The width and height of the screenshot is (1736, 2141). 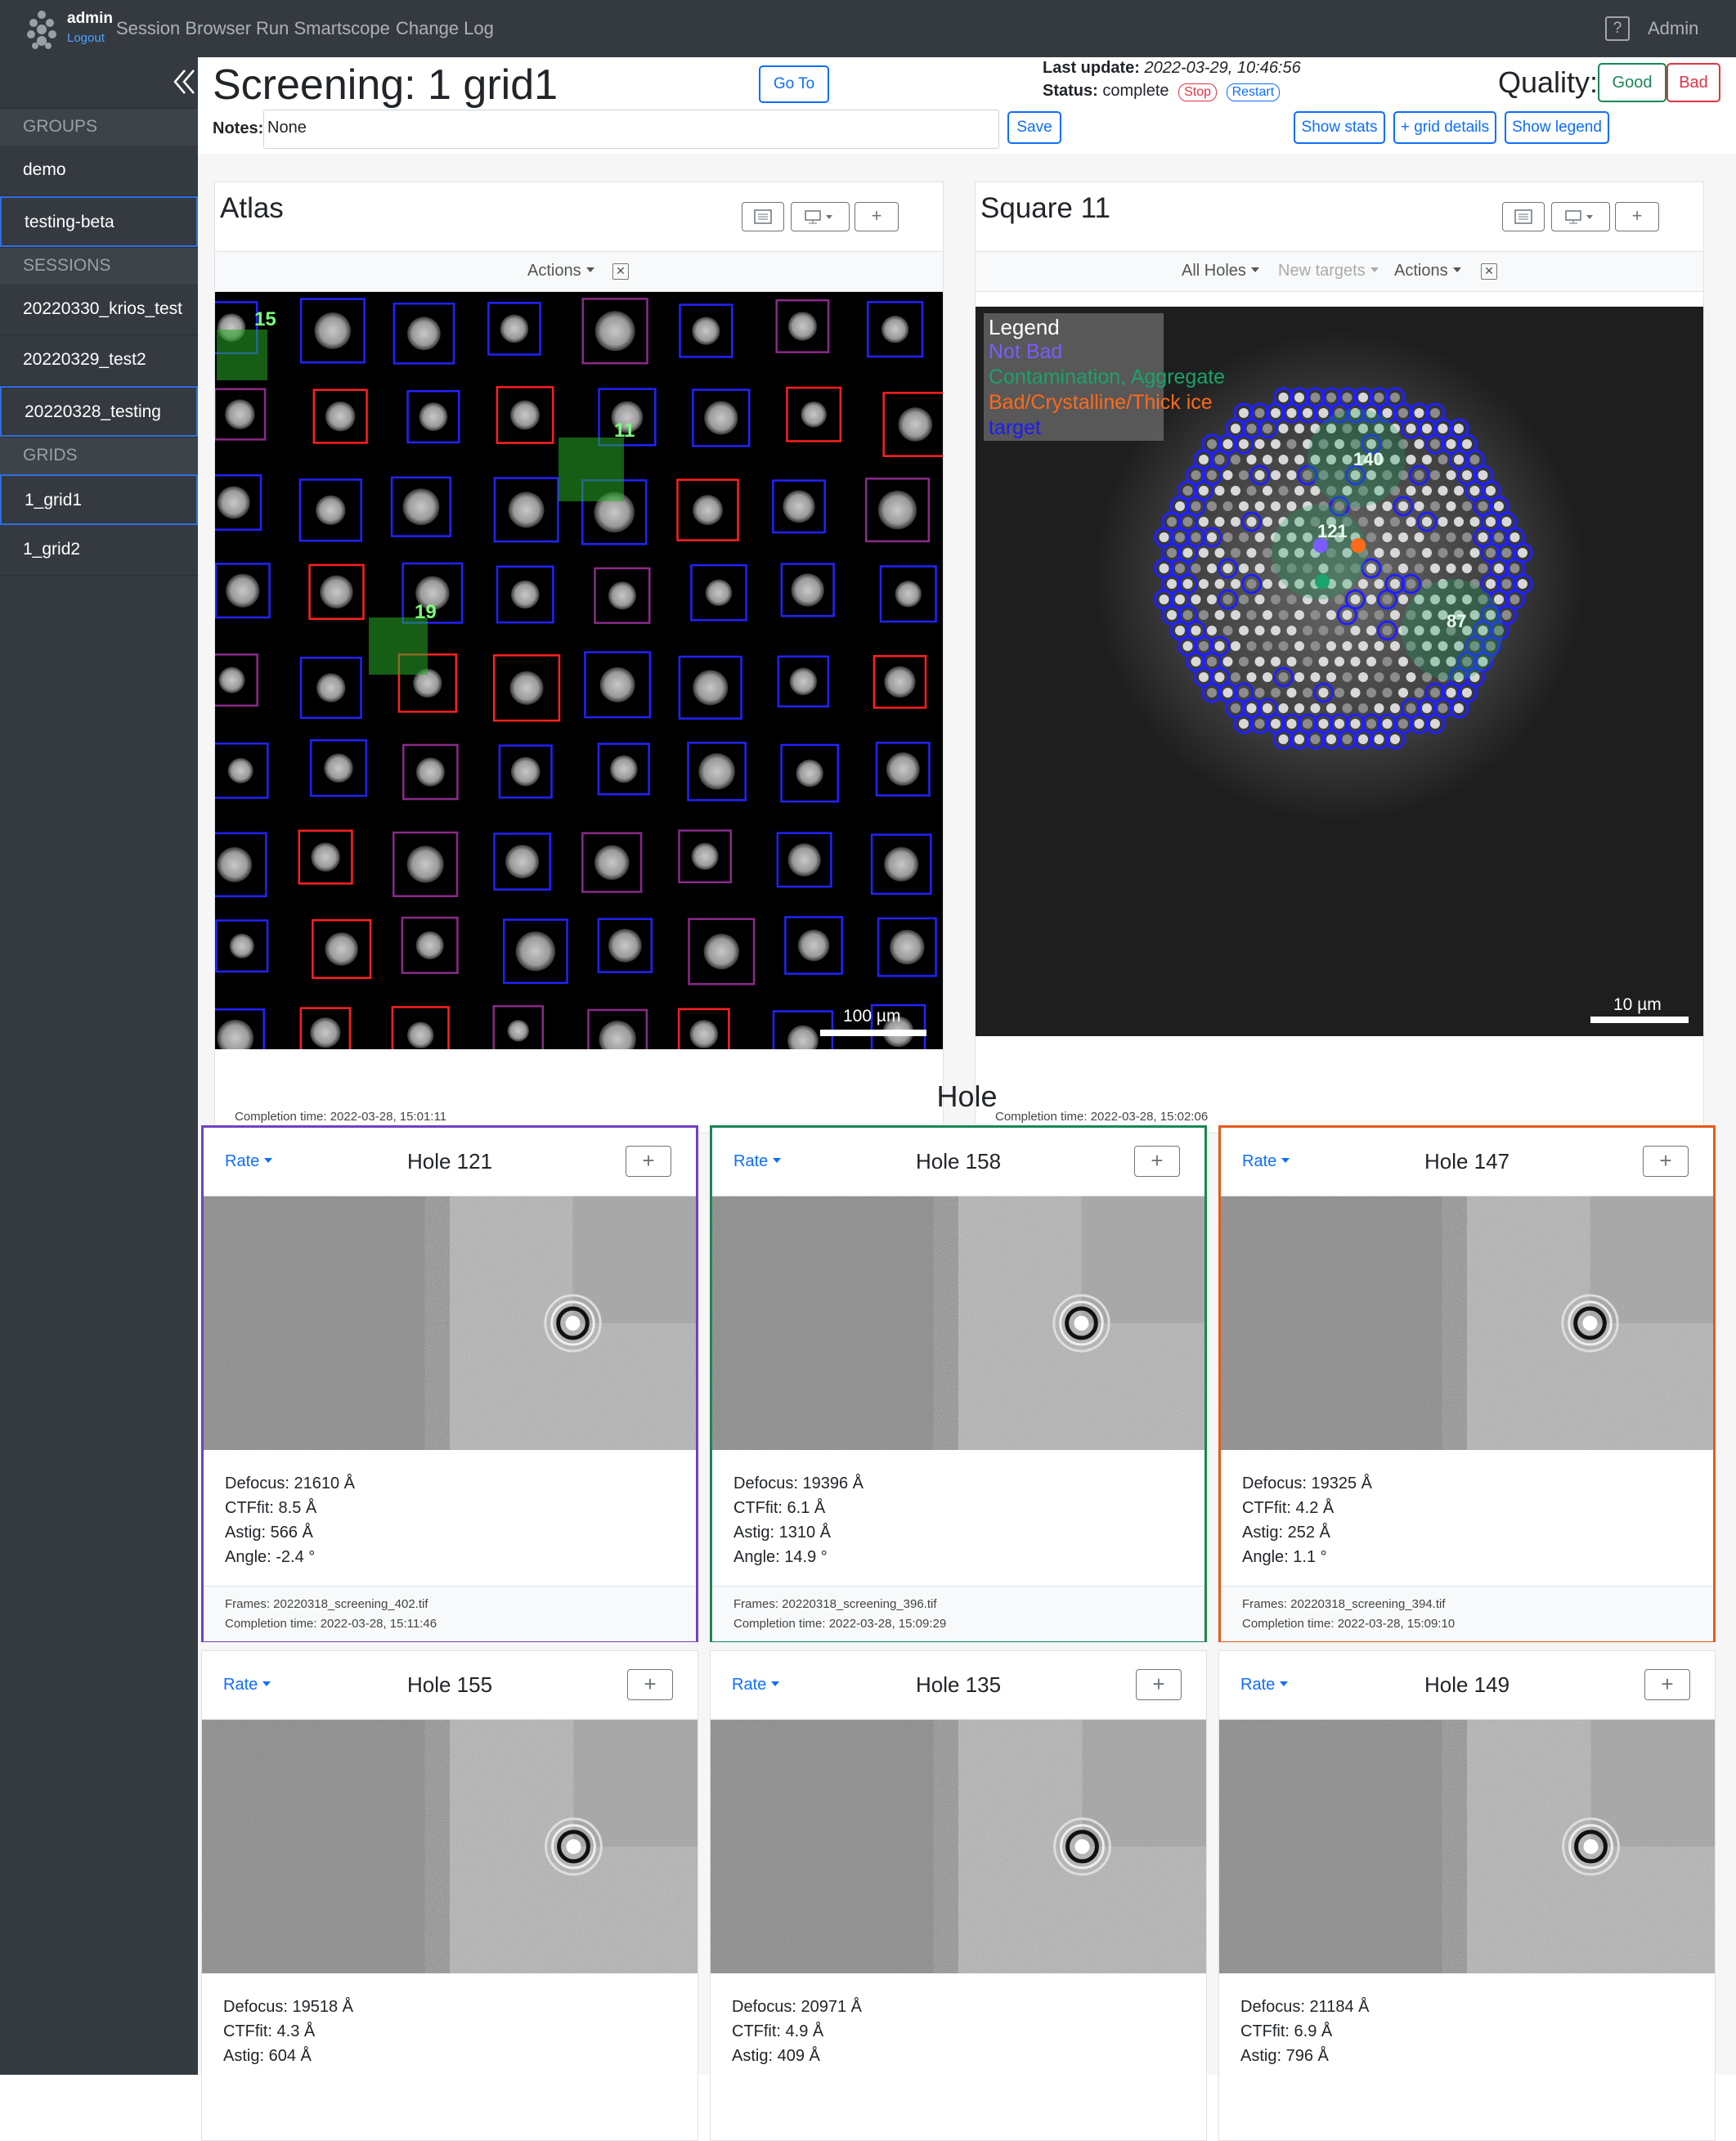 I want to click on atlas-selected-square, so click(x=399, y=646).